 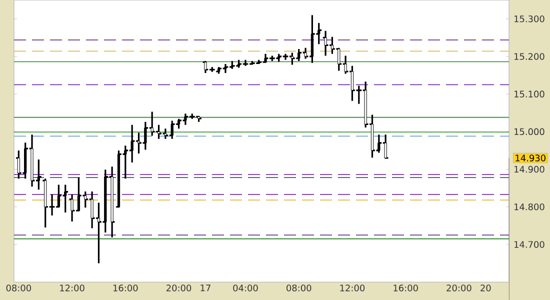 What do you see at coordinates (245, 288) in the screenshot?
I see `x-tick-label: 04:00` at bounding box center [245, 288].